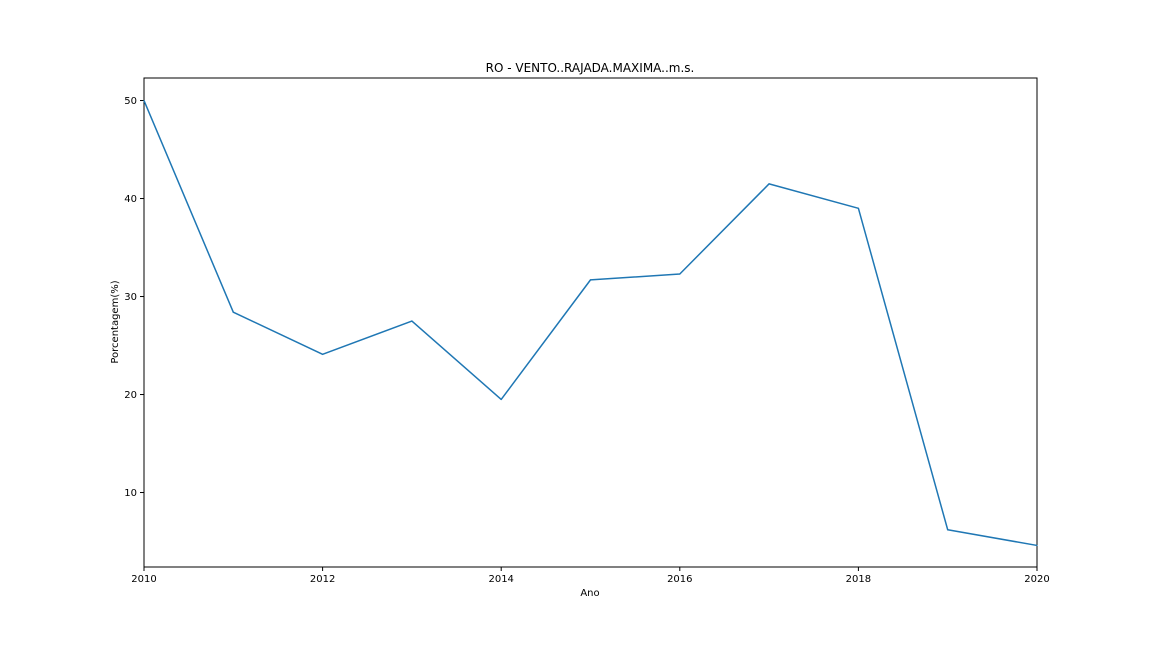 Image resolution: width=1152 pixels, height=648 pixels. What do you see at coordinates (130, 395) in the screenshot?
I see `y-tick-label: 20` at bounding box center [130, 395].